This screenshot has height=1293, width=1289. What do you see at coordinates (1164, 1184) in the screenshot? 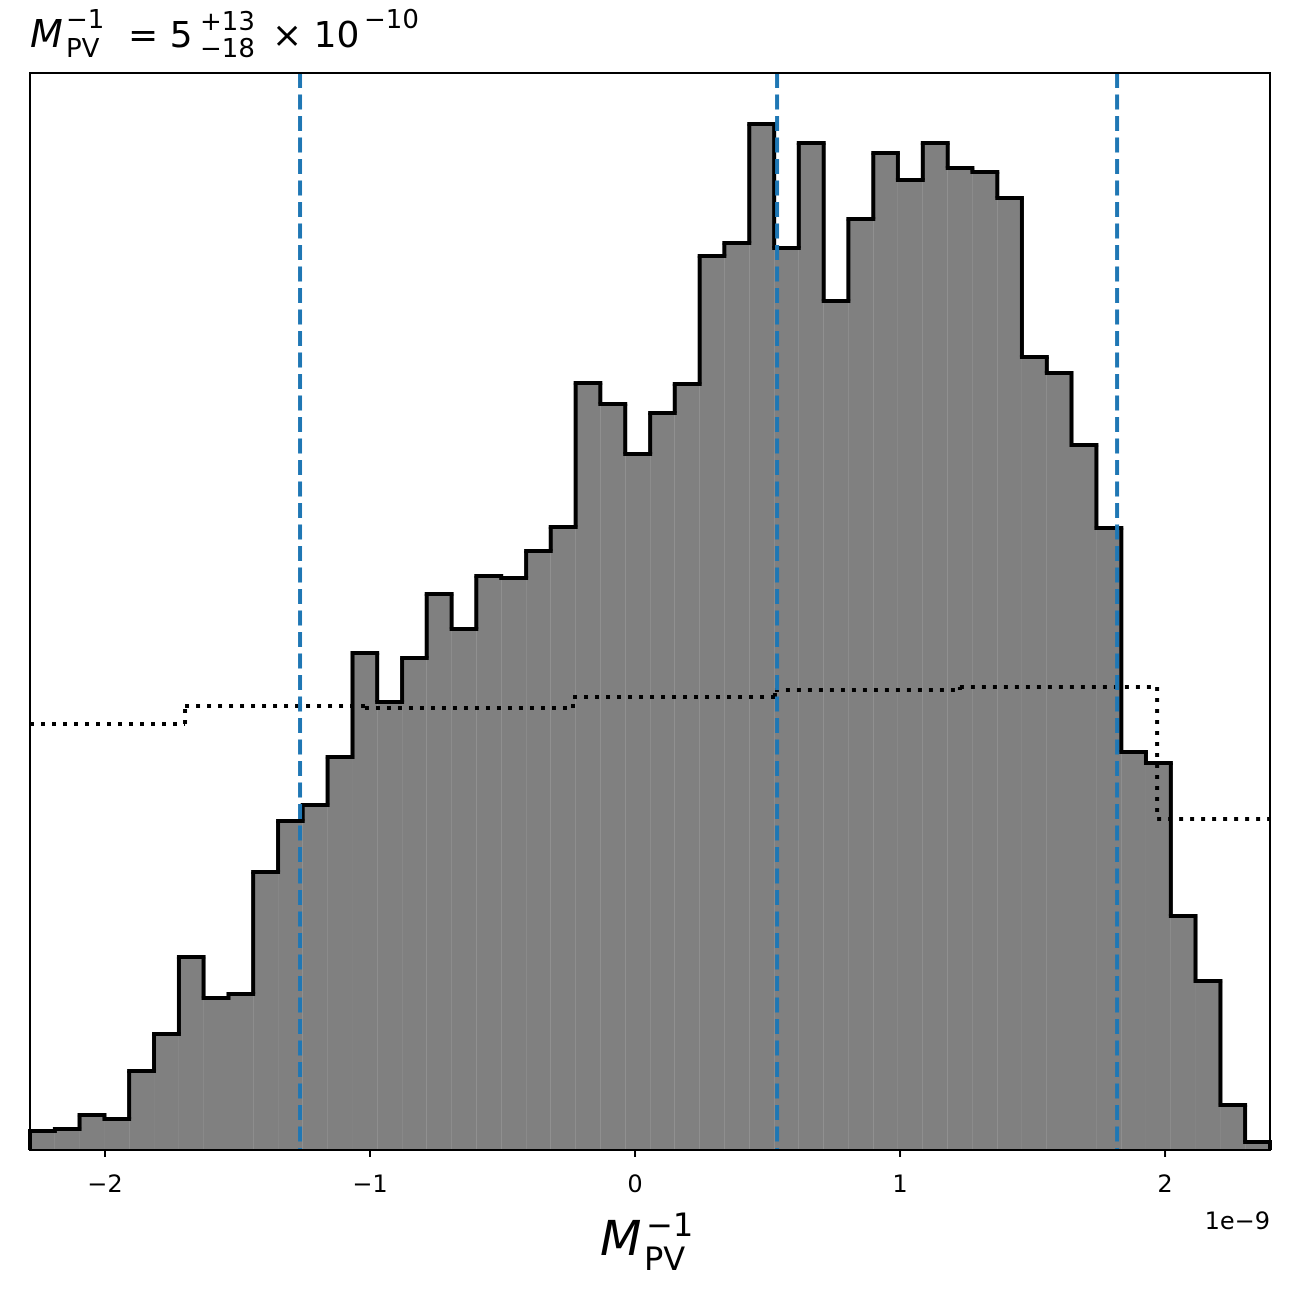
I see `x-tick-label: 2` at bounding box center [1164, 1184].